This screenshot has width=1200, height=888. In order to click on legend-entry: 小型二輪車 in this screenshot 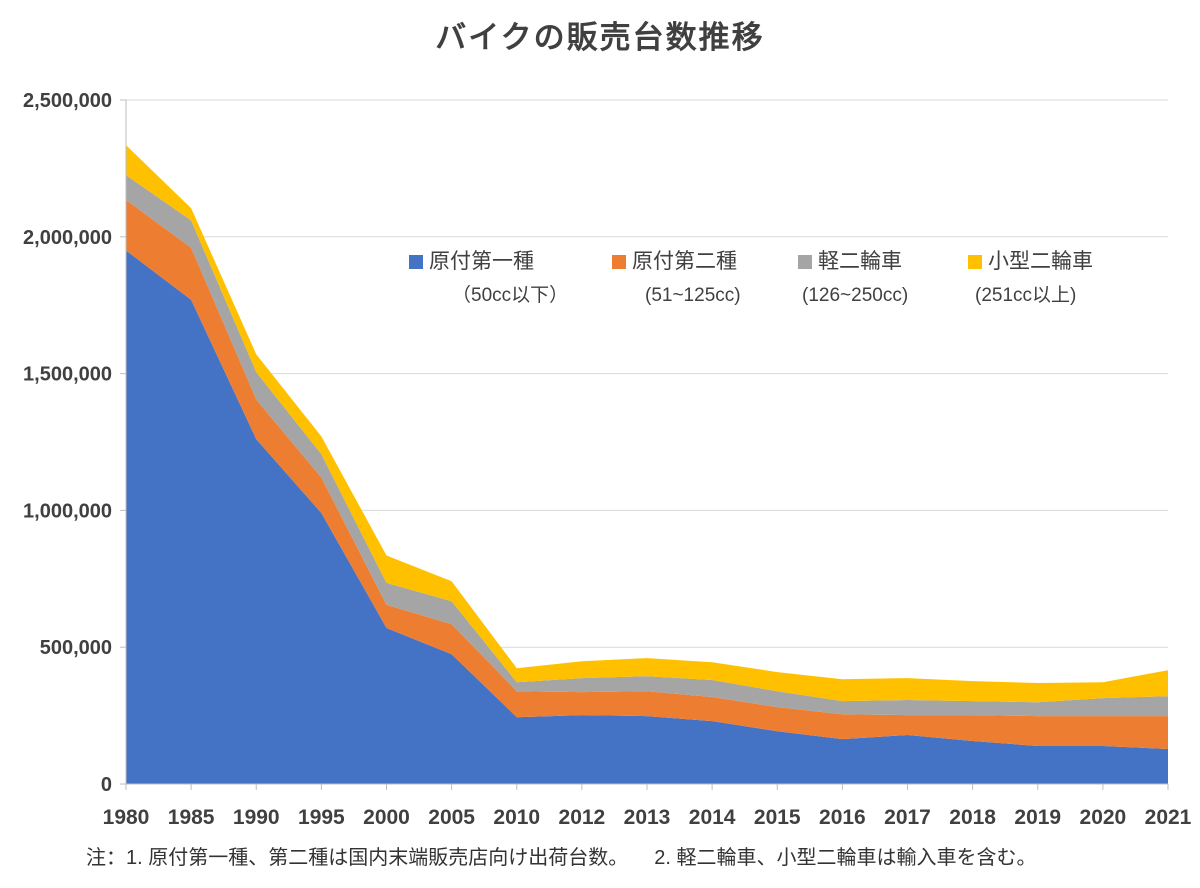, I will do `click(1038, 261)`.